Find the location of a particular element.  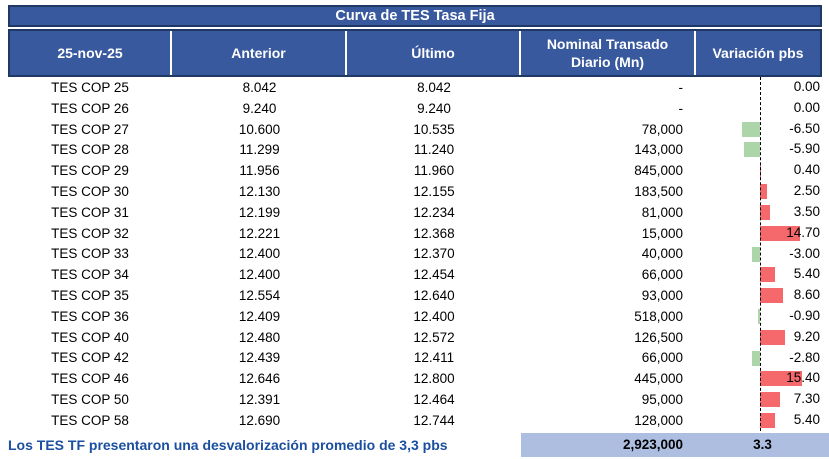

row-label: TES COP 50 is located at coordinates (90, 400).